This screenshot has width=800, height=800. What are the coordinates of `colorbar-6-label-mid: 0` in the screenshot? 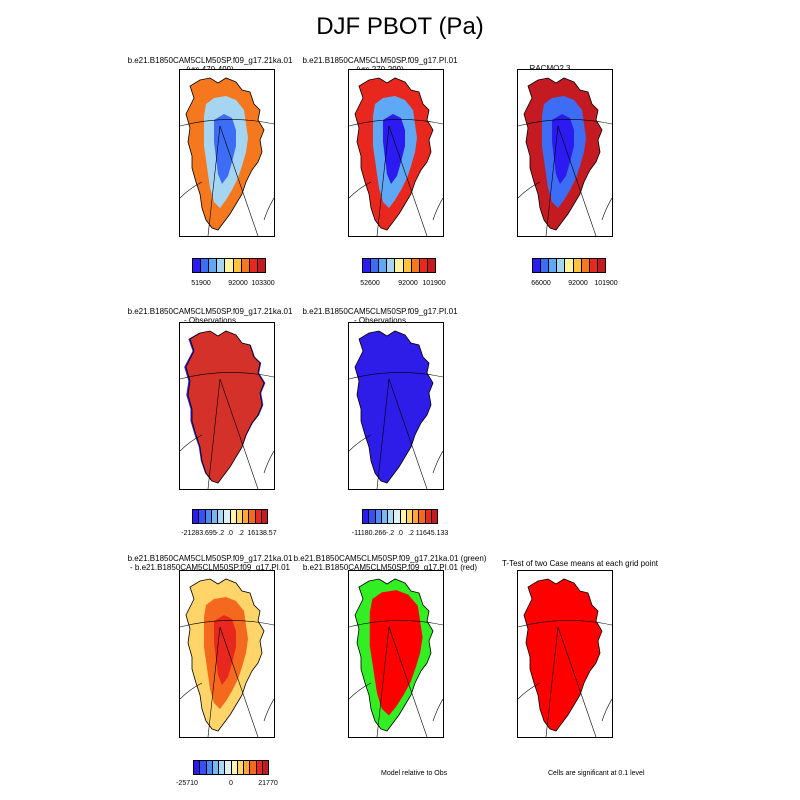 It's located at (231, 783).